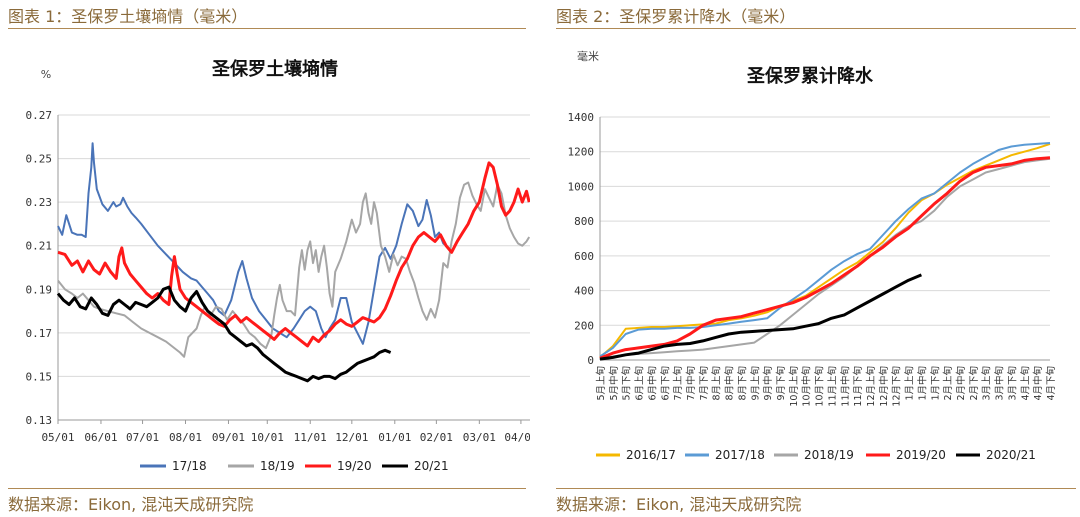  I want to click on x-tick-label: 6月下旬, so click(665, 383).